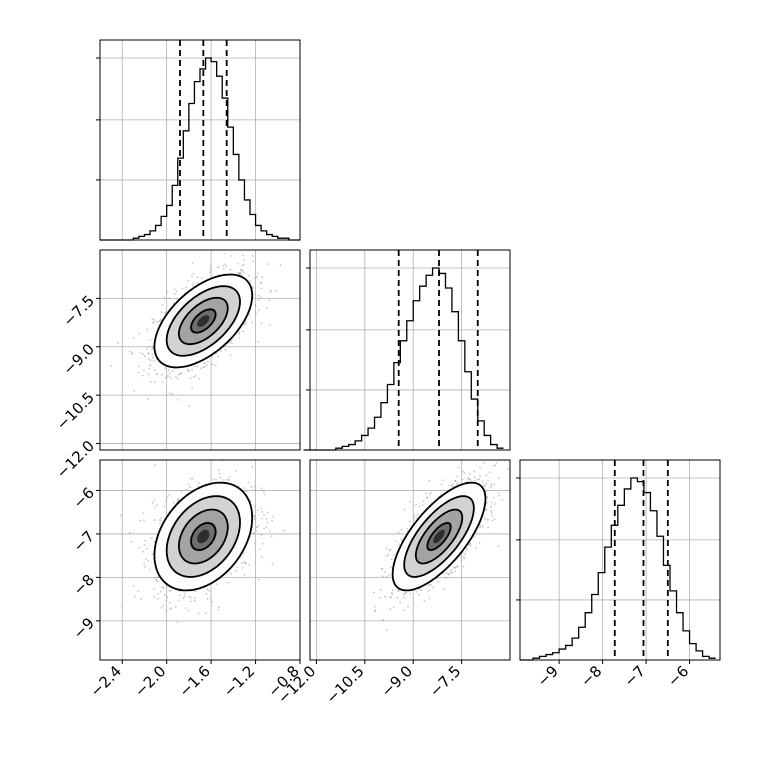 The image size is (760, 760). What do you see at coordinates (84, 498) in the screenshot?
I see `y-tick-label: −6` at bounding box center [84, 498].